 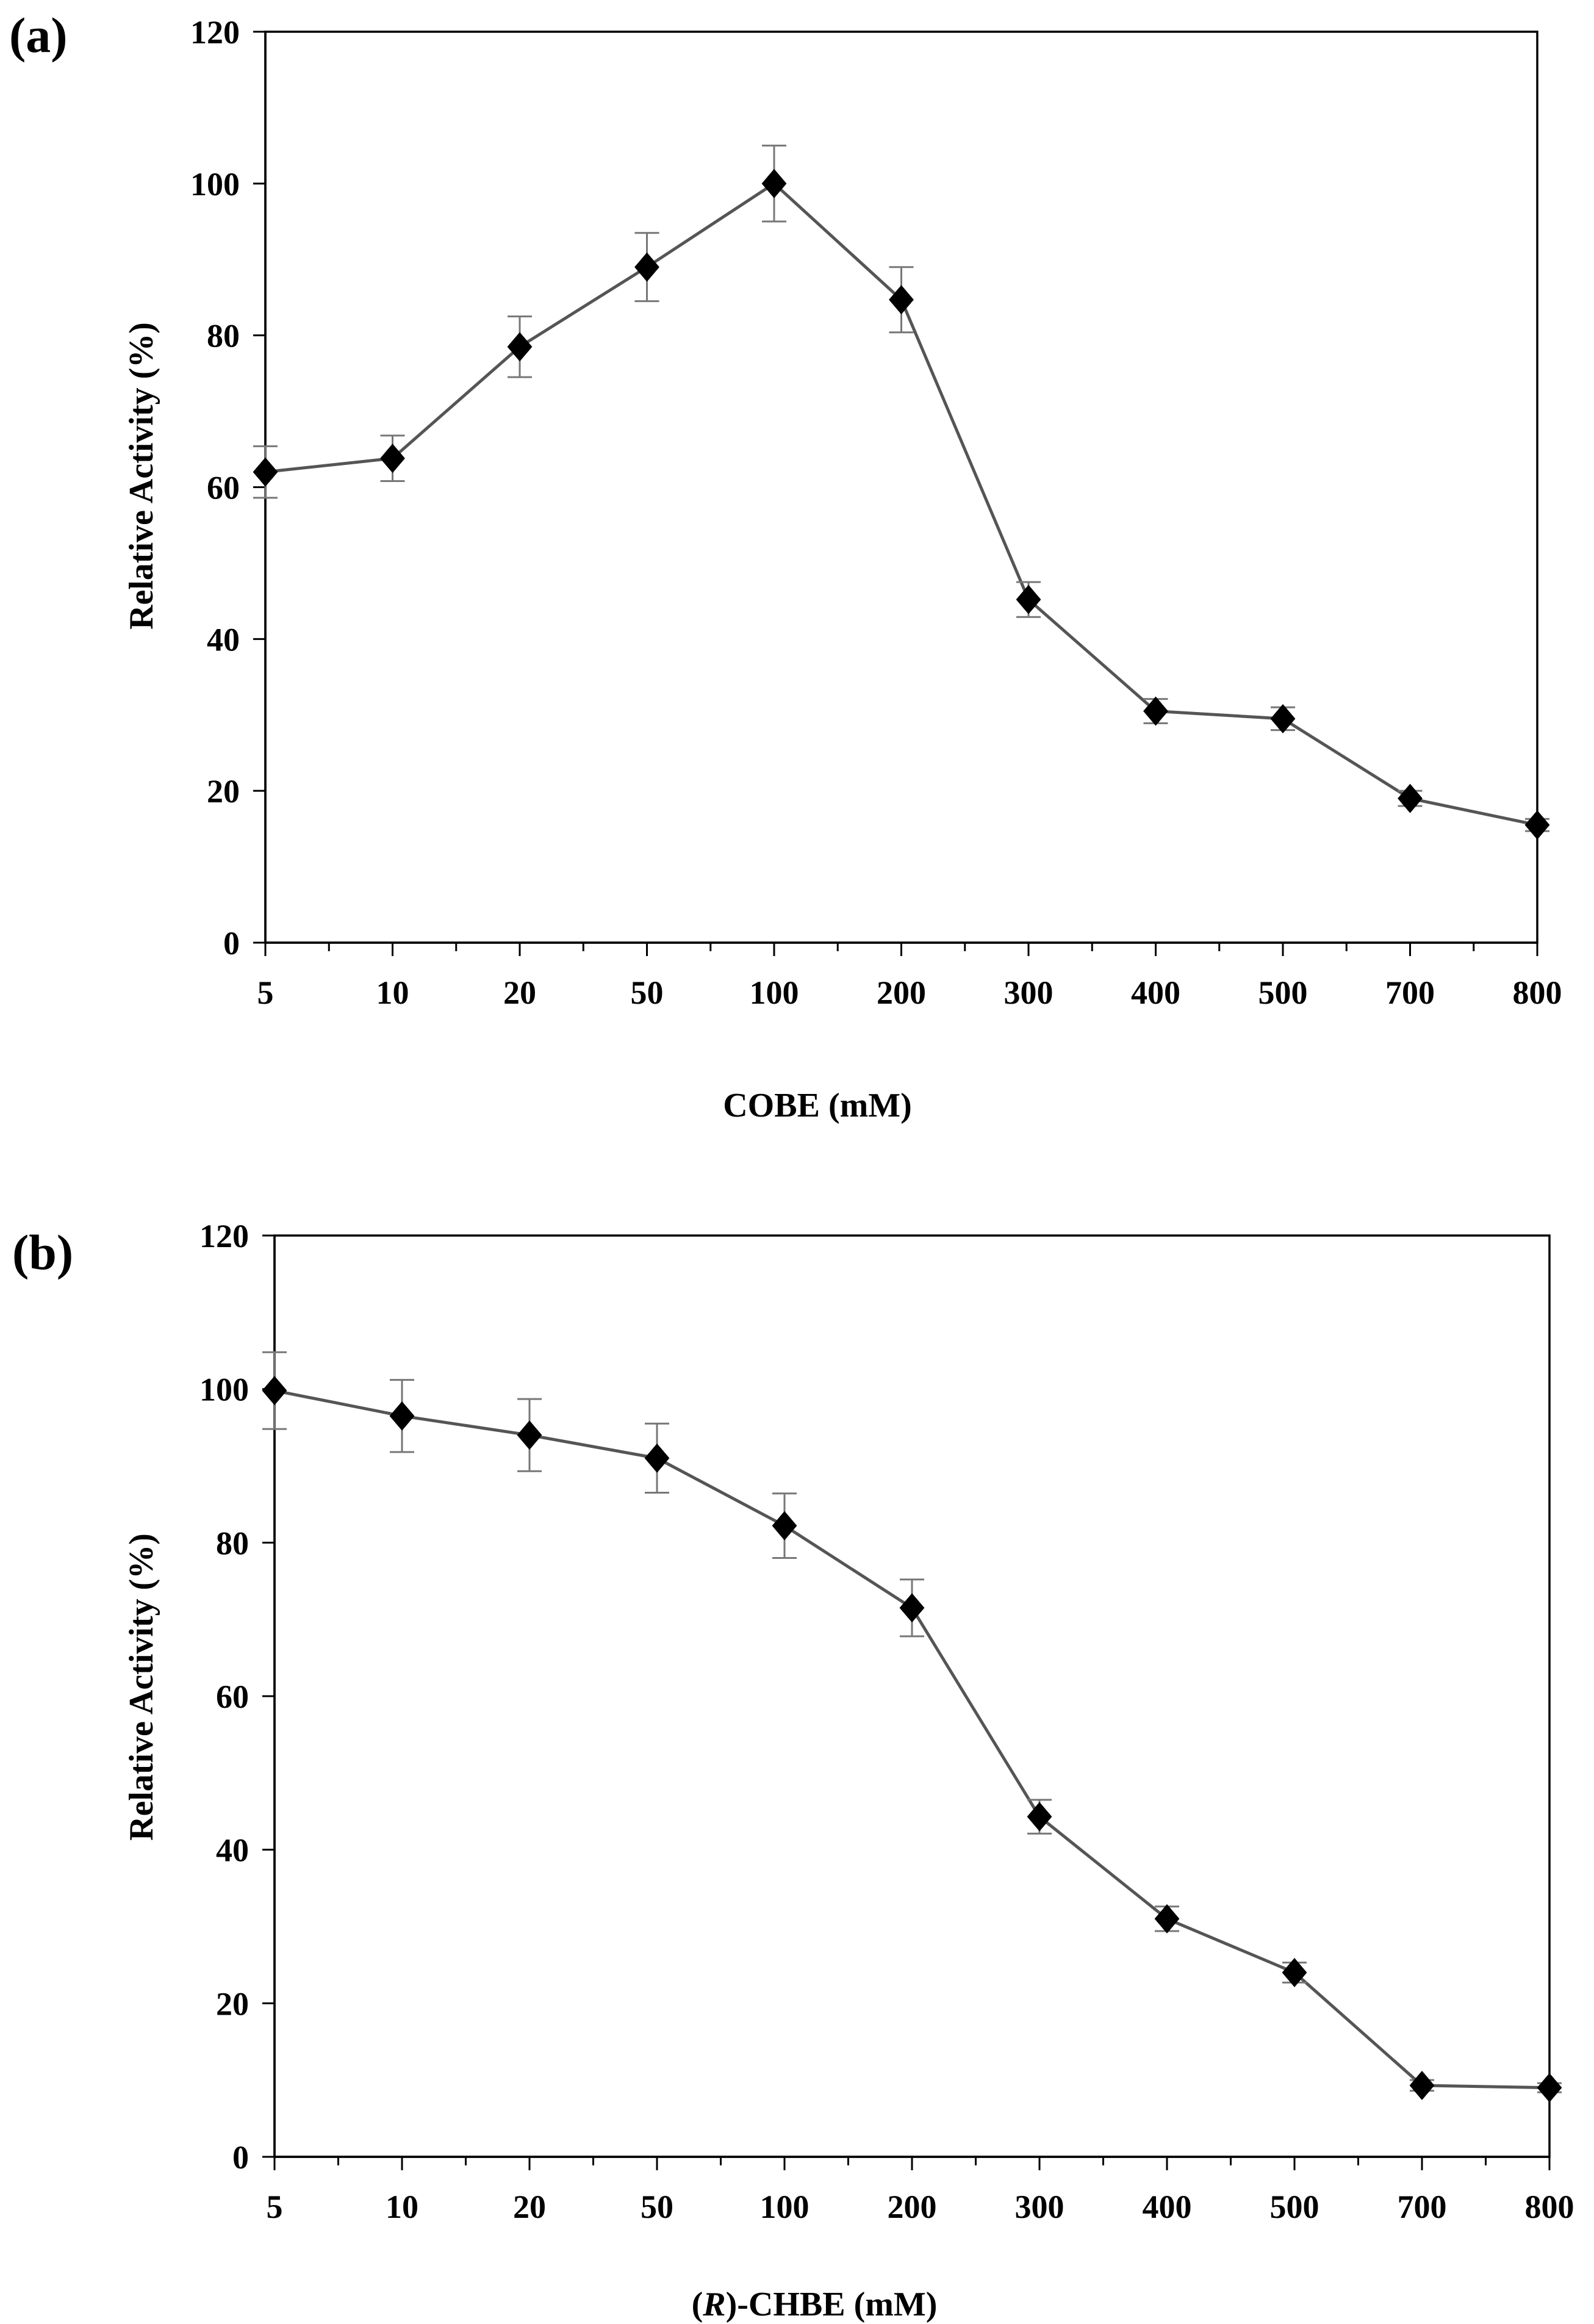 I want to click on y-axis-title-a: Relative Activity (%), so click(x=141, y=476).